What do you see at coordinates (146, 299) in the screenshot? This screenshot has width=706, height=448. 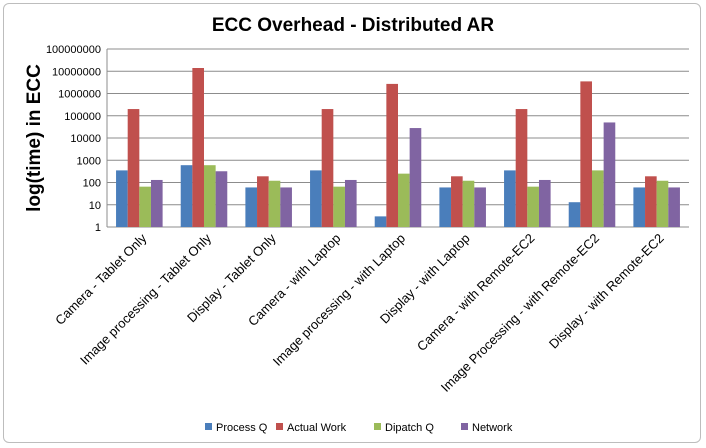 I see `x-tick-label: Image processing - Tablet Only` at bounding box center [146, 299].